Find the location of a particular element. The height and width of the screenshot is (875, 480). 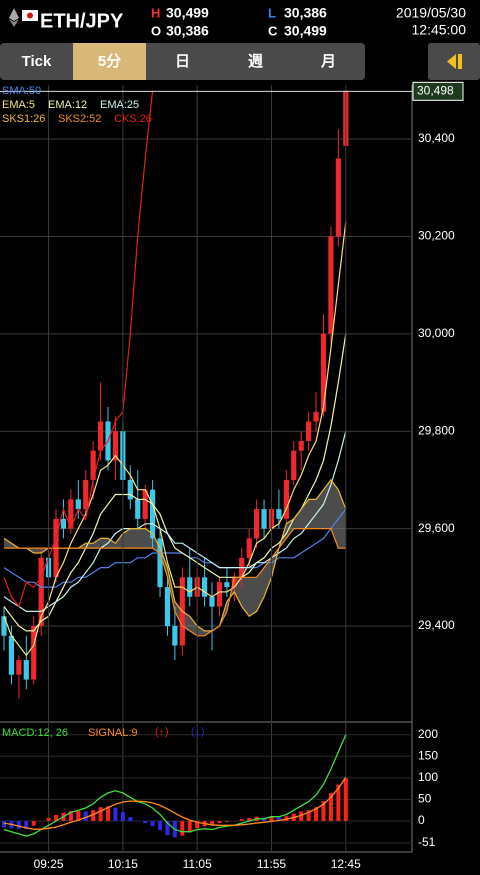

tab: 5分 is located at coordinates (109, 61).